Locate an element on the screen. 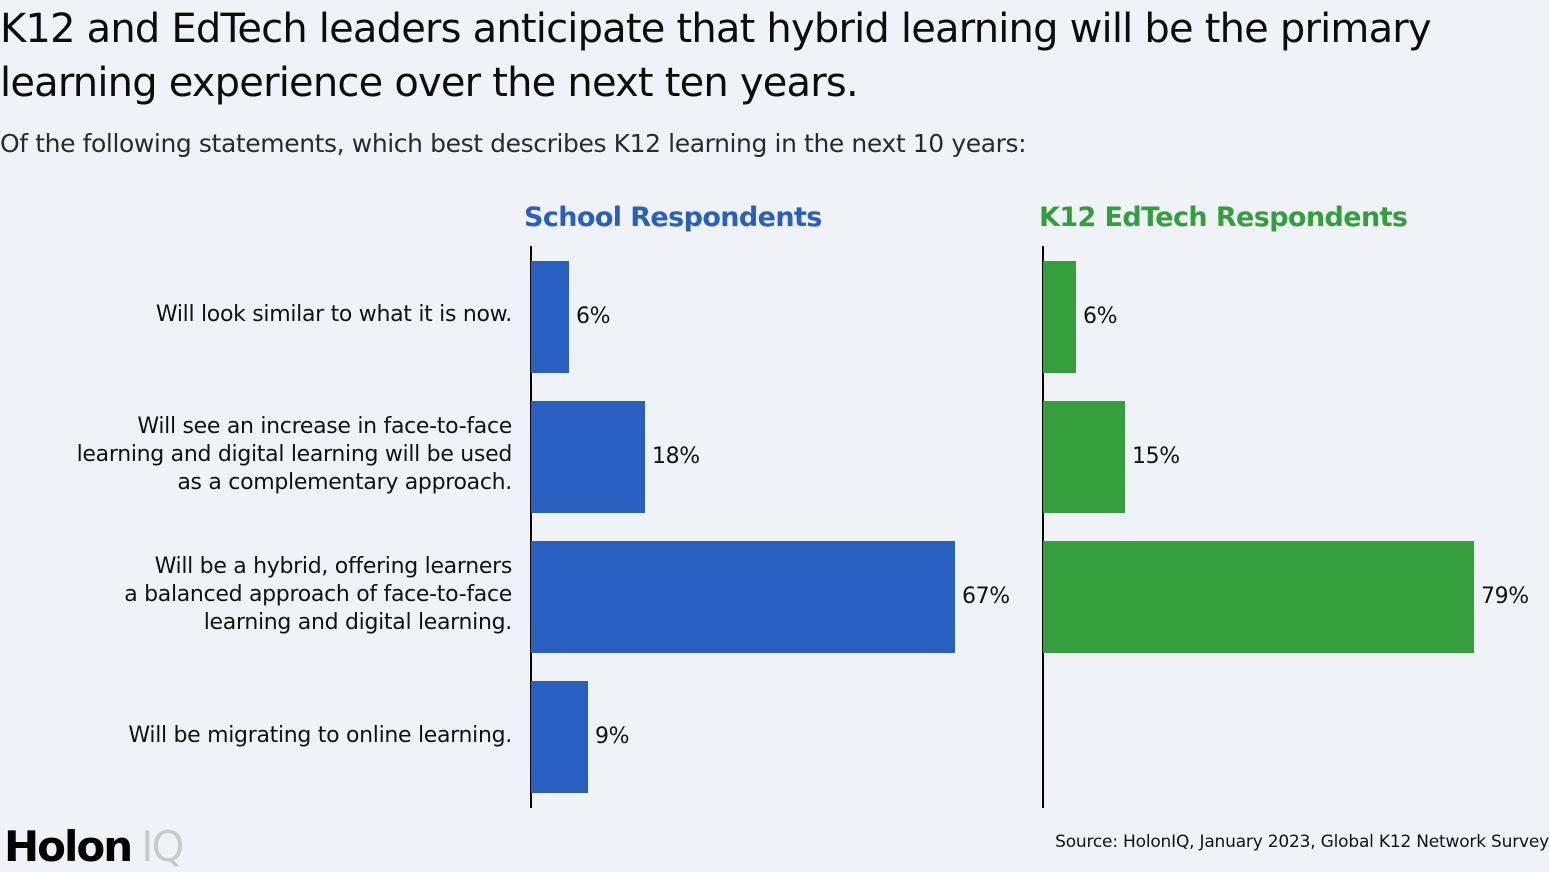 The height and width of the screenshot is (872, 1549). bar-value-label: 18% is located at coordinates (676, 456).